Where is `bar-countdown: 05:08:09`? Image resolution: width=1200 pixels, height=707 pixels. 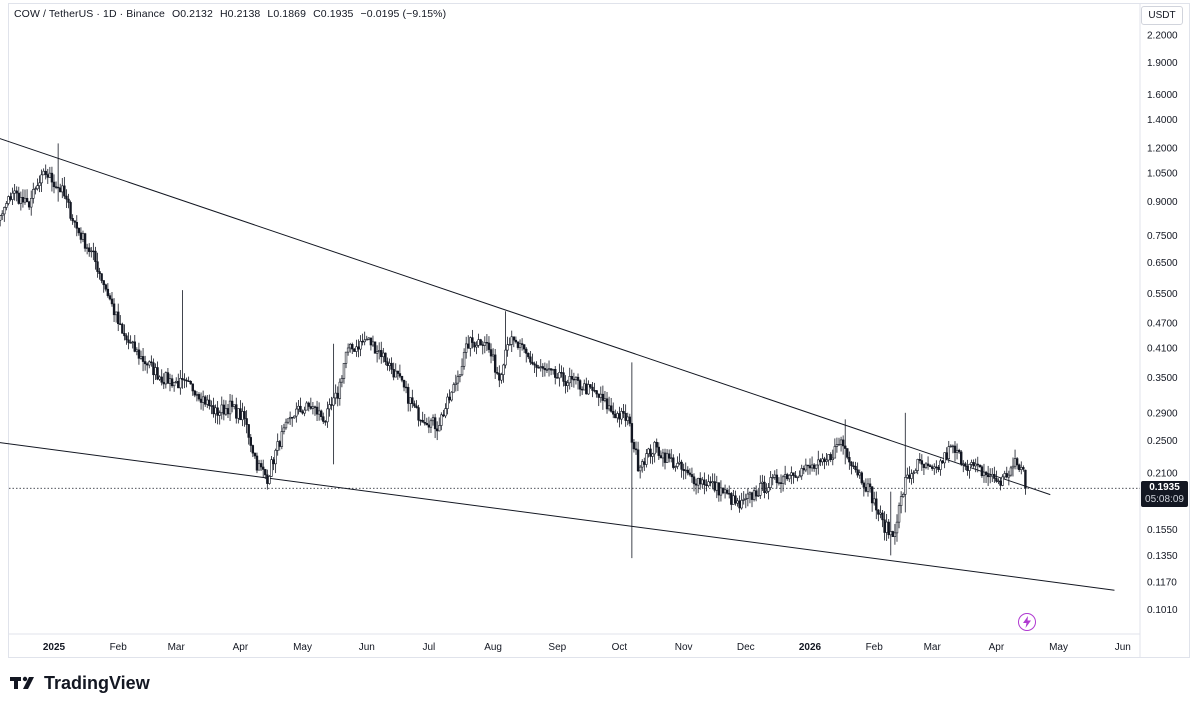 bar-countdown: 05:08:09 is located at coordinates (1164, 499).